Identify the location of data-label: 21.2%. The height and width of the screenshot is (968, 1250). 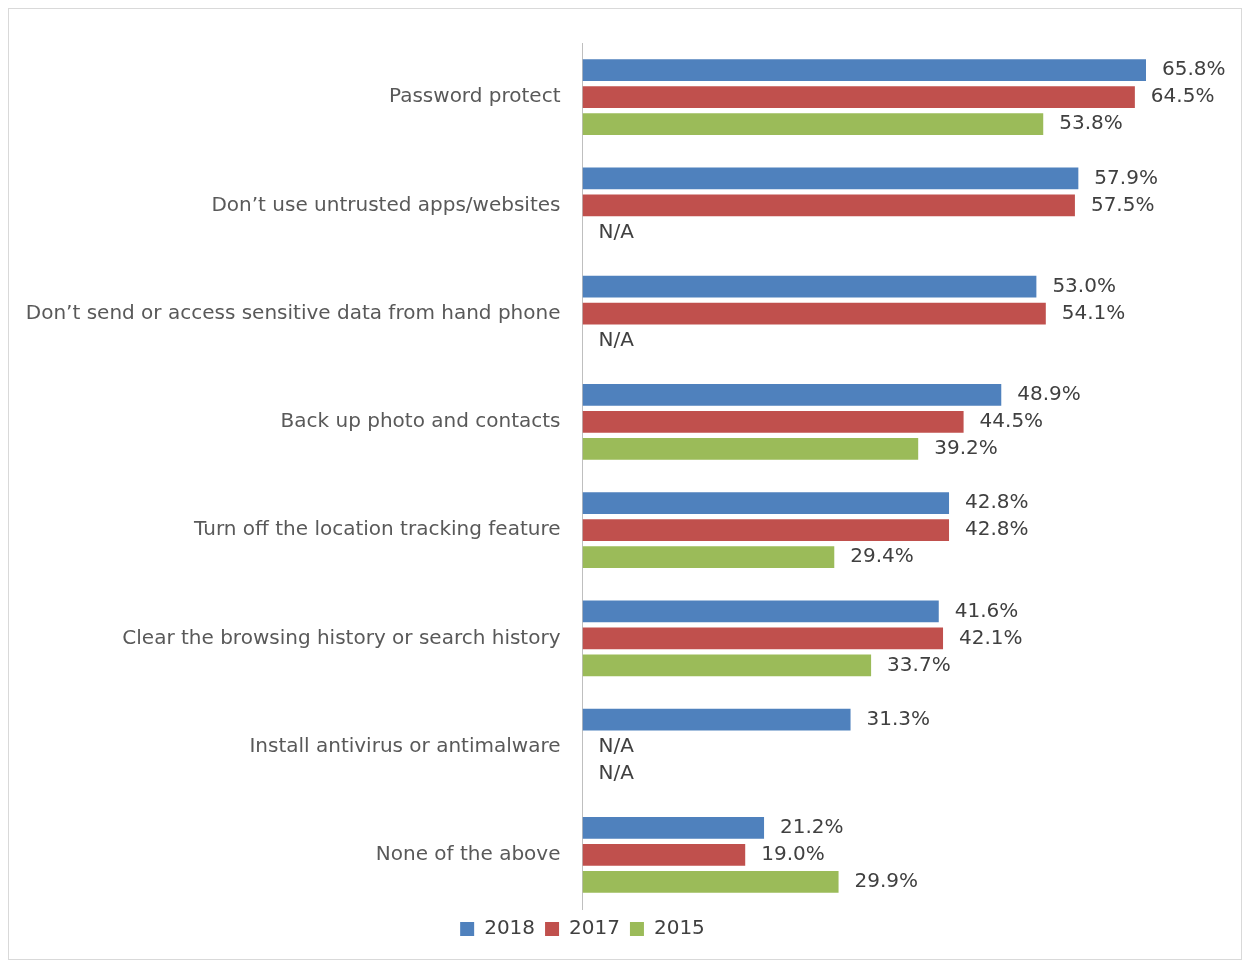
(812, 826).